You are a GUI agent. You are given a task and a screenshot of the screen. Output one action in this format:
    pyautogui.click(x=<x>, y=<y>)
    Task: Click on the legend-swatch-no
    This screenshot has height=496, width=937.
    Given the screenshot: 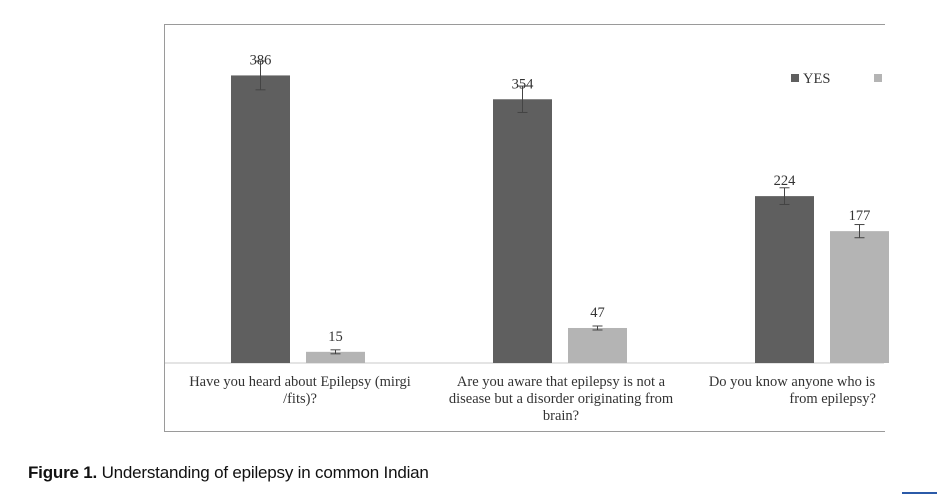 What is the action you would take?
    pyautogui.click(x=878, y=78)
    